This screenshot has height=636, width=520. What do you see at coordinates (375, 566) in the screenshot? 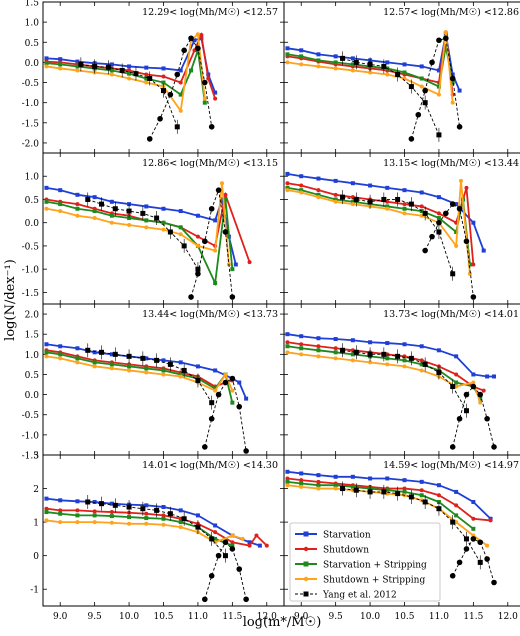
I see `legend-label: Starvation + Stripping` at bounding box center [375, 566].